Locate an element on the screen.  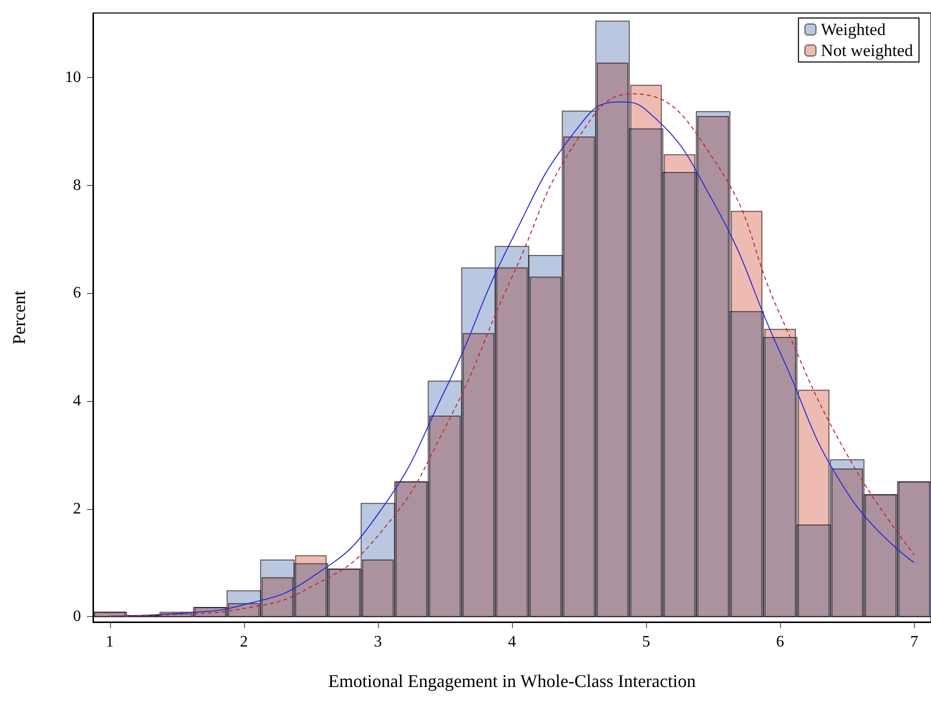
x-tick-label: 7 is located at coordinates (914, 642).